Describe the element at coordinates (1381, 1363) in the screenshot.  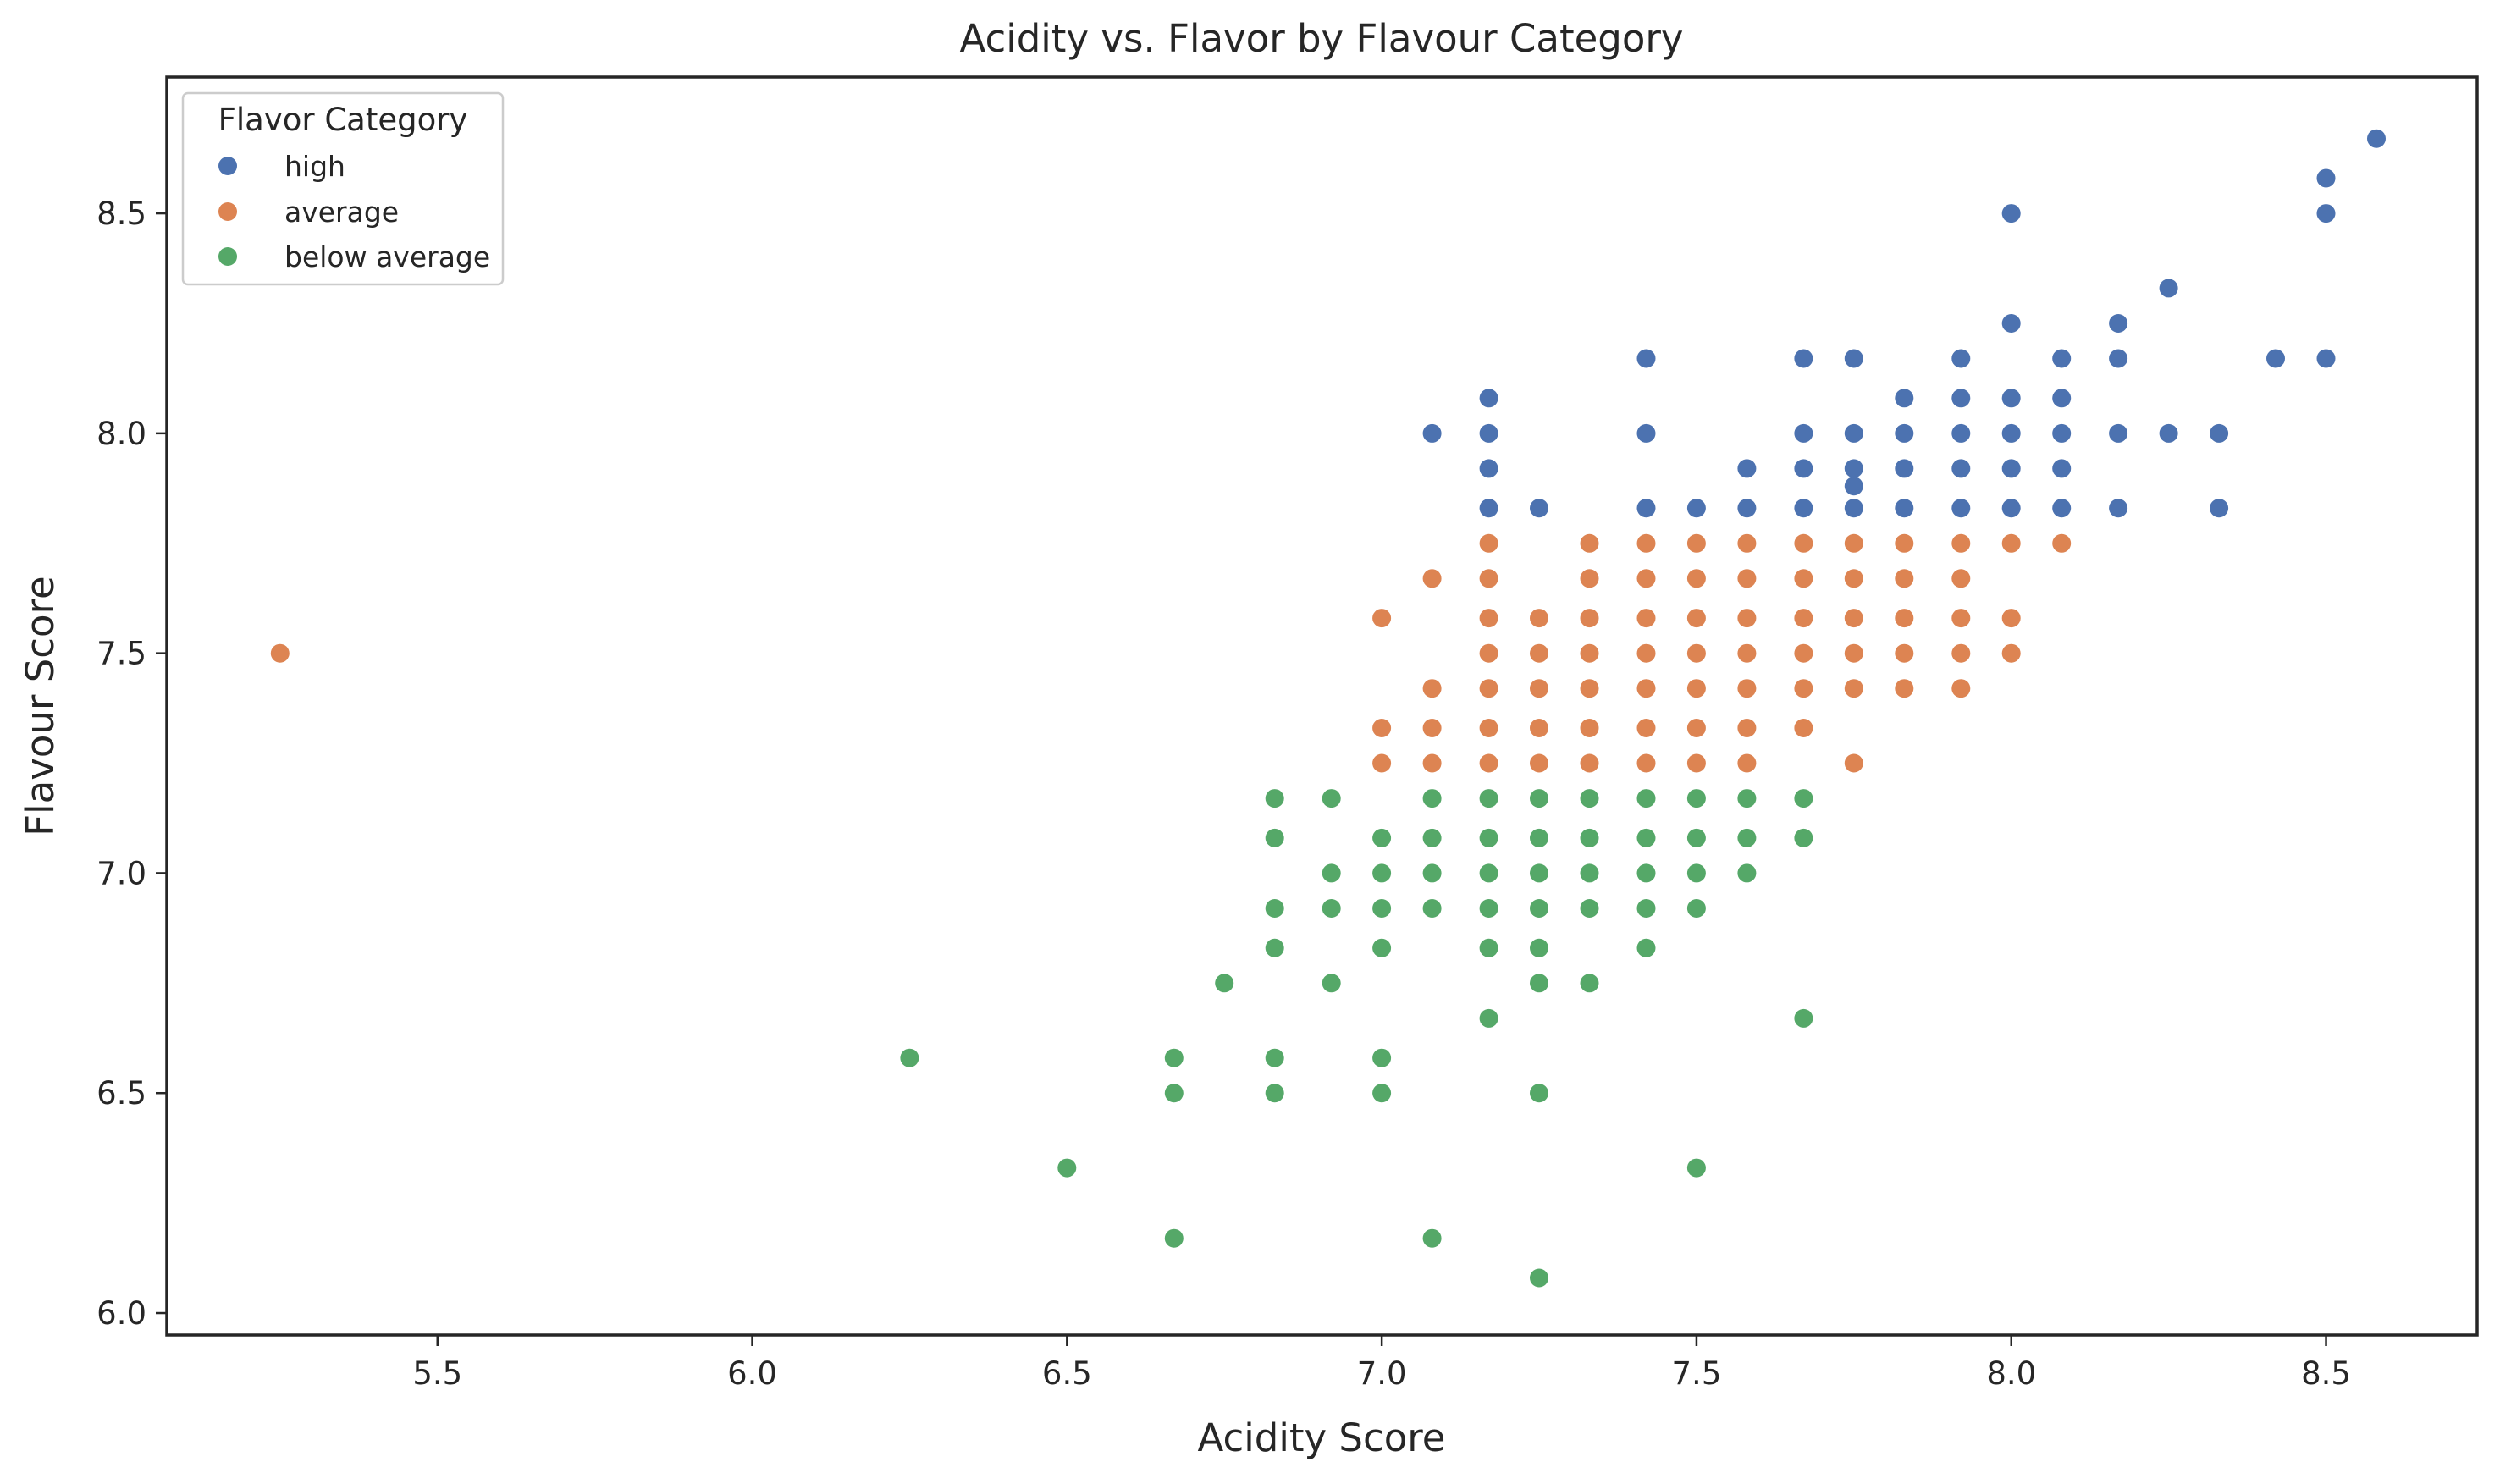
I see `x-axis-ticks: 5.5 6.0 6.5 7.0 7.5 8.0 8.5` at that location.